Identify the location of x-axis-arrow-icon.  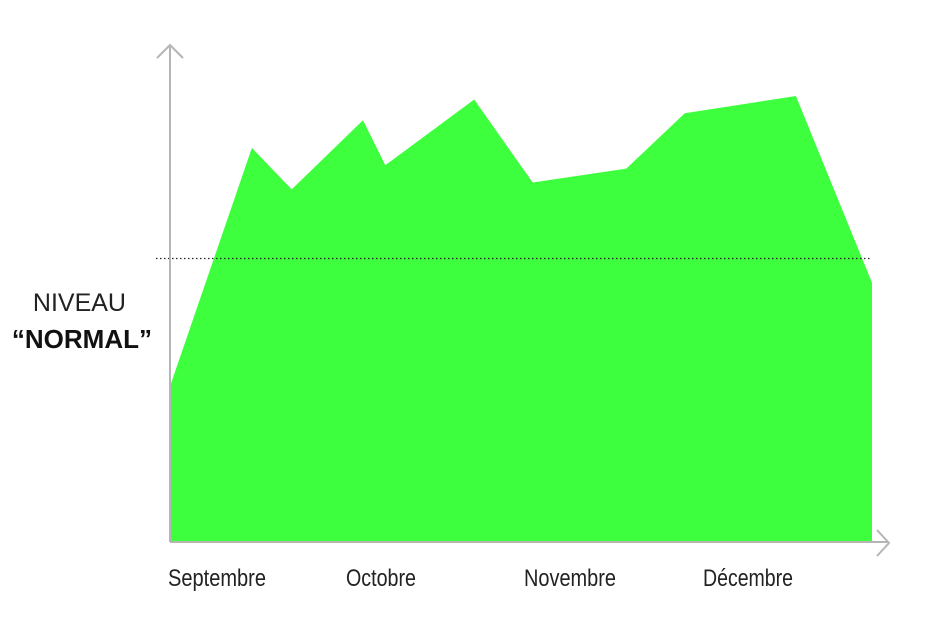
(883, 543).